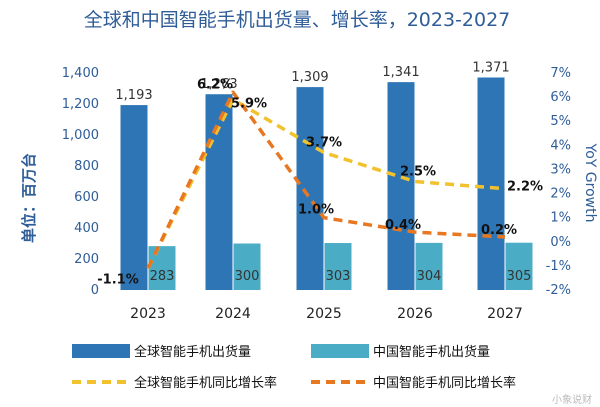 This screenshot has height=407, width=600. Describe the element at coordinates (499, 230) in the screenshot. I see `china-growth-label: 0.2%` at that location.